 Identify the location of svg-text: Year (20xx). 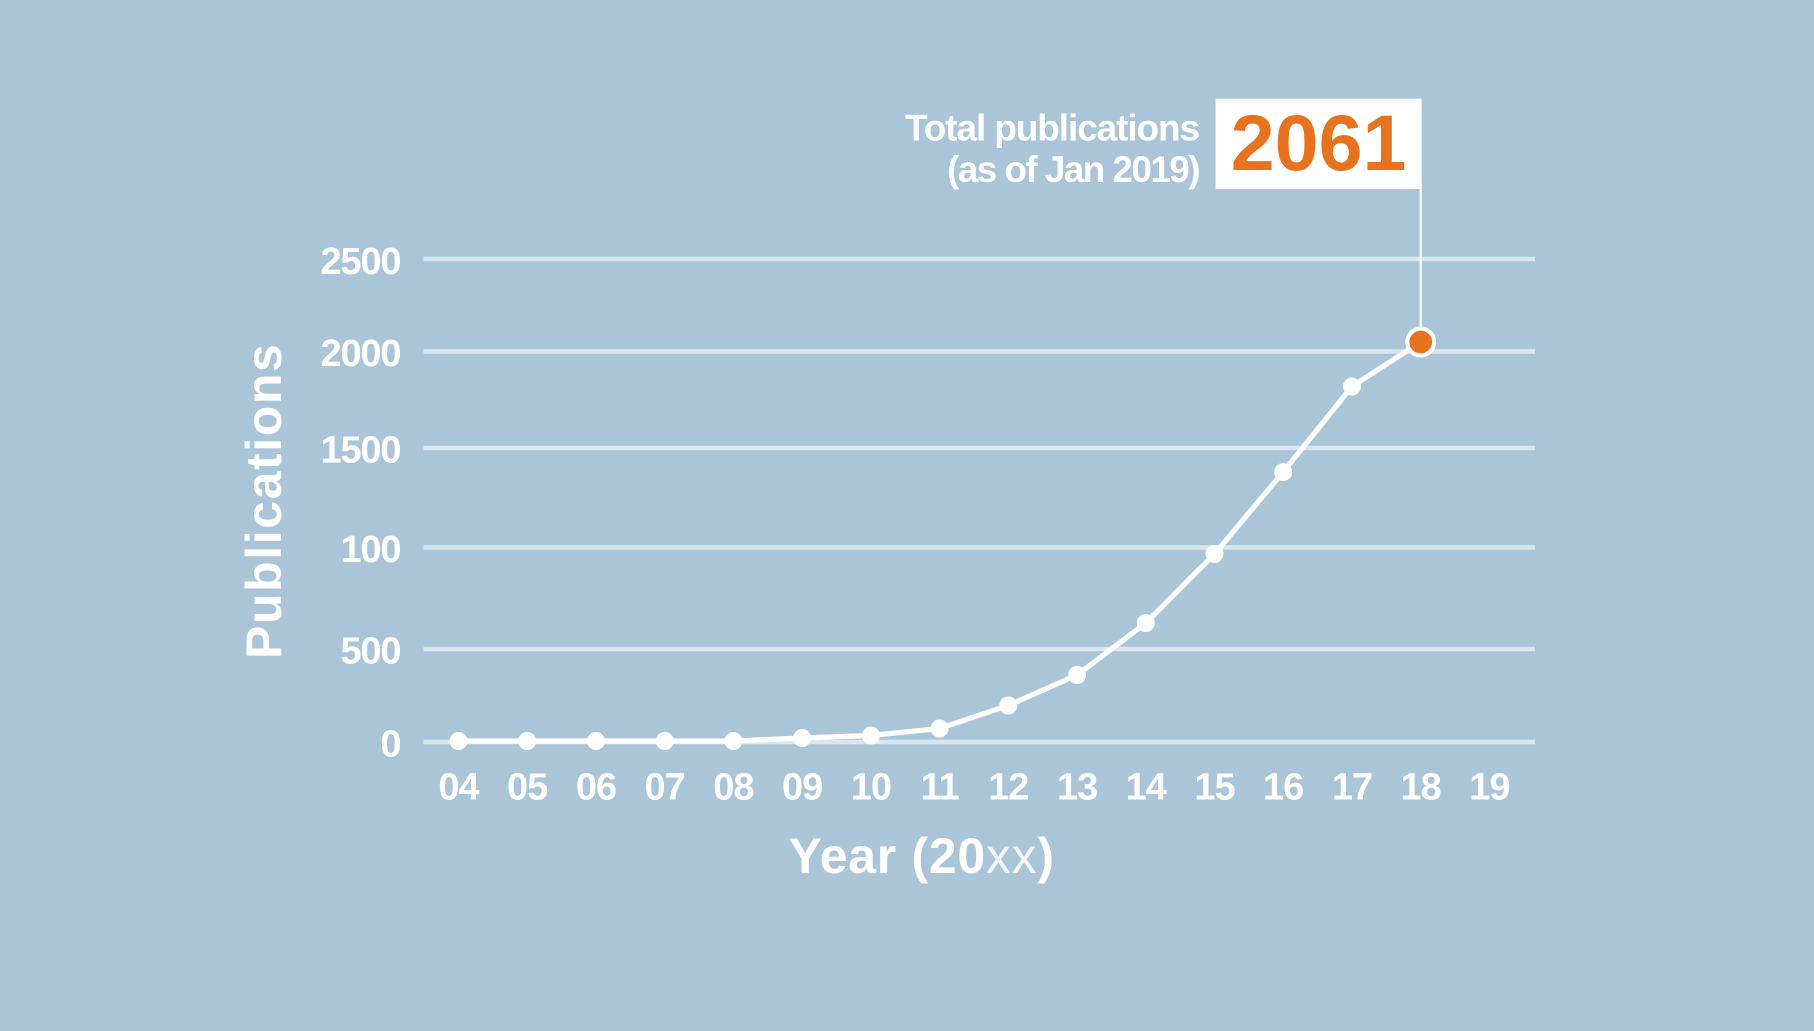
(922, 856).